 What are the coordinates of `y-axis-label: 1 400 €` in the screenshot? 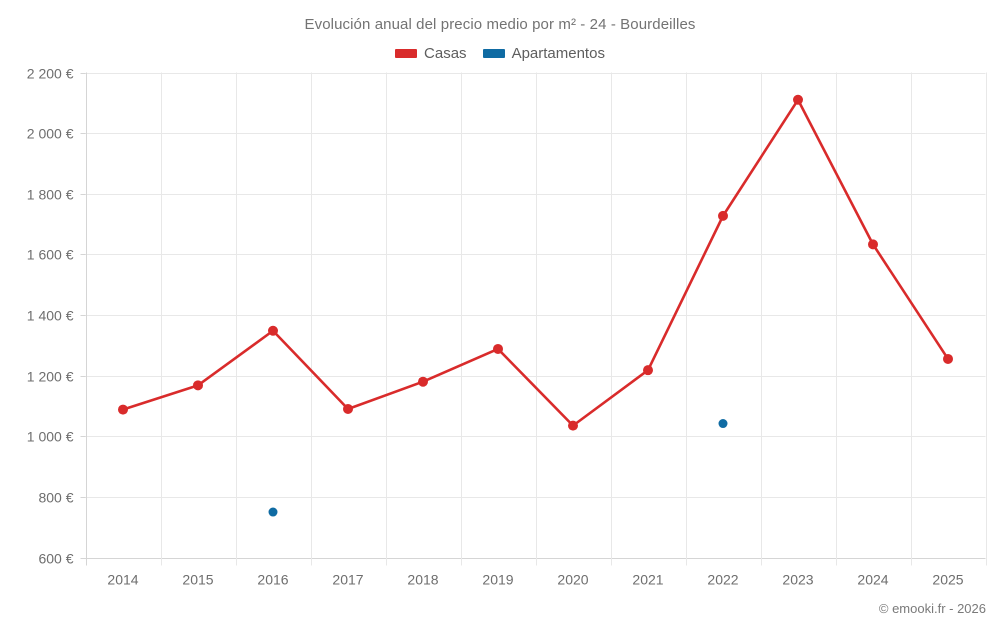 It's located at (50, 316).